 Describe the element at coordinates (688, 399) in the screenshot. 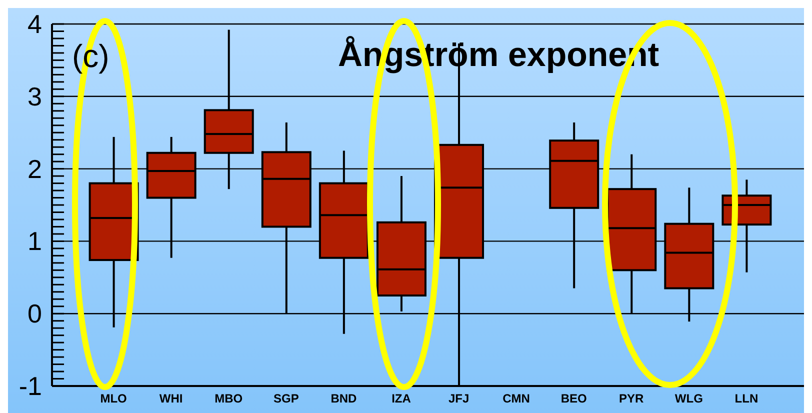

I see `x-tick-label: WLG` at that location.